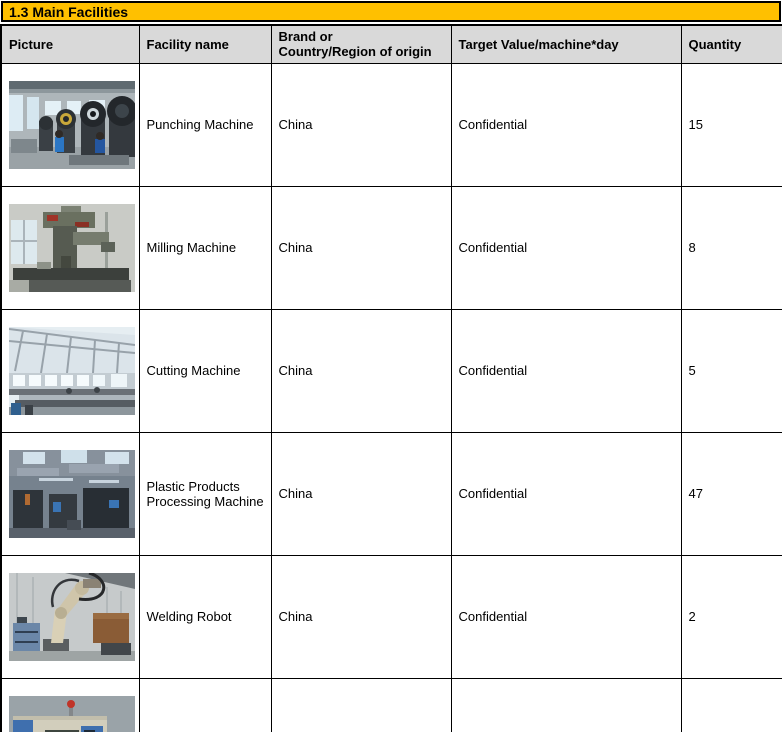 The height and width of the screenshot is (732, 782). What do you see at coordinates (205, 247) in the screenshot?
I see `facility-name-cell: Milling Machine` at bounding box center [205, 247].